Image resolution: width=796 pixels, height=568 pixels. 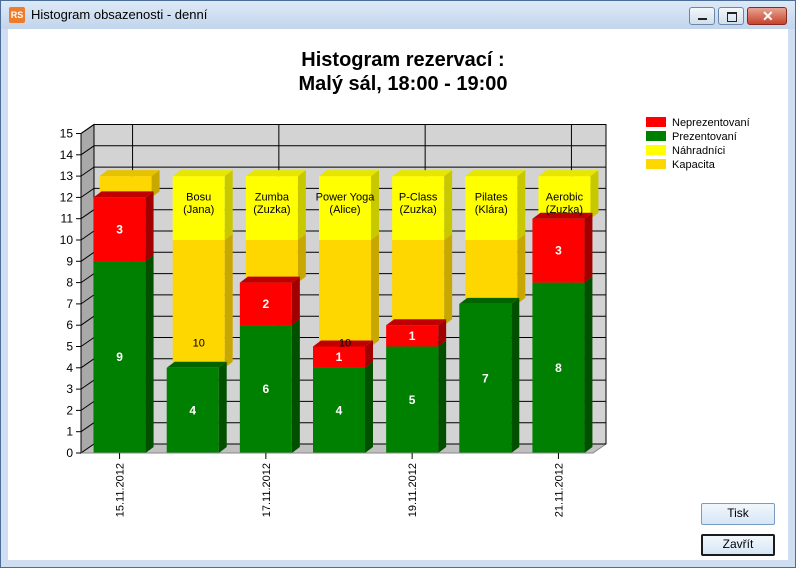 What do you see at coordinates (402, 84) in the screenshot?
I see `chart-subtitle: Malý sál, 18:00 - 19:00` at bounding box center [402, 84].